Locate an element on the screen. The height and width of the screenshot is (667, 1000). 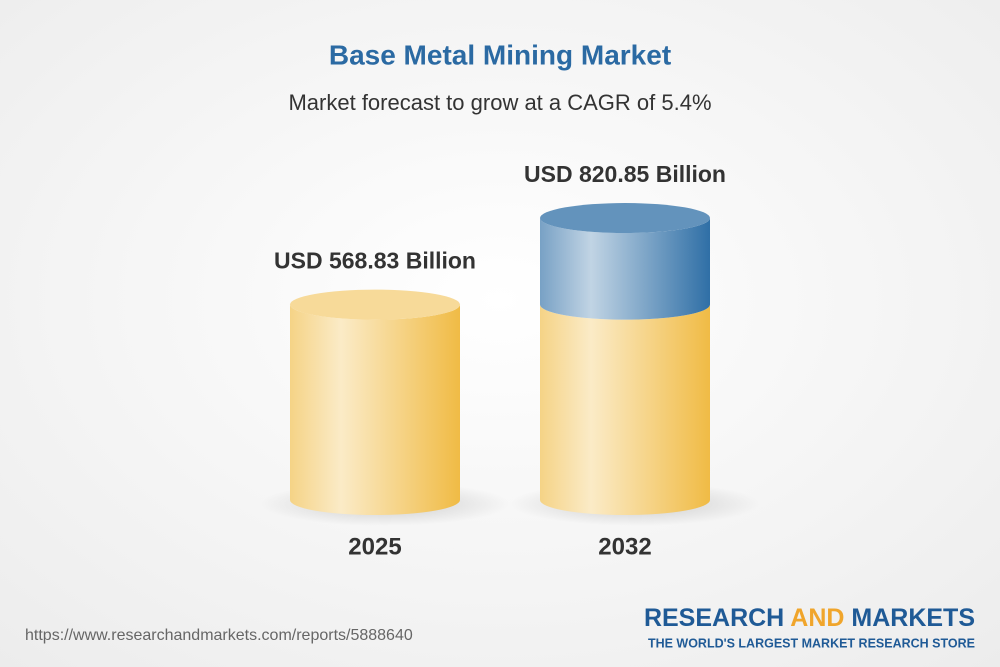
brand-word: AND is located at coordinates (817, 618).